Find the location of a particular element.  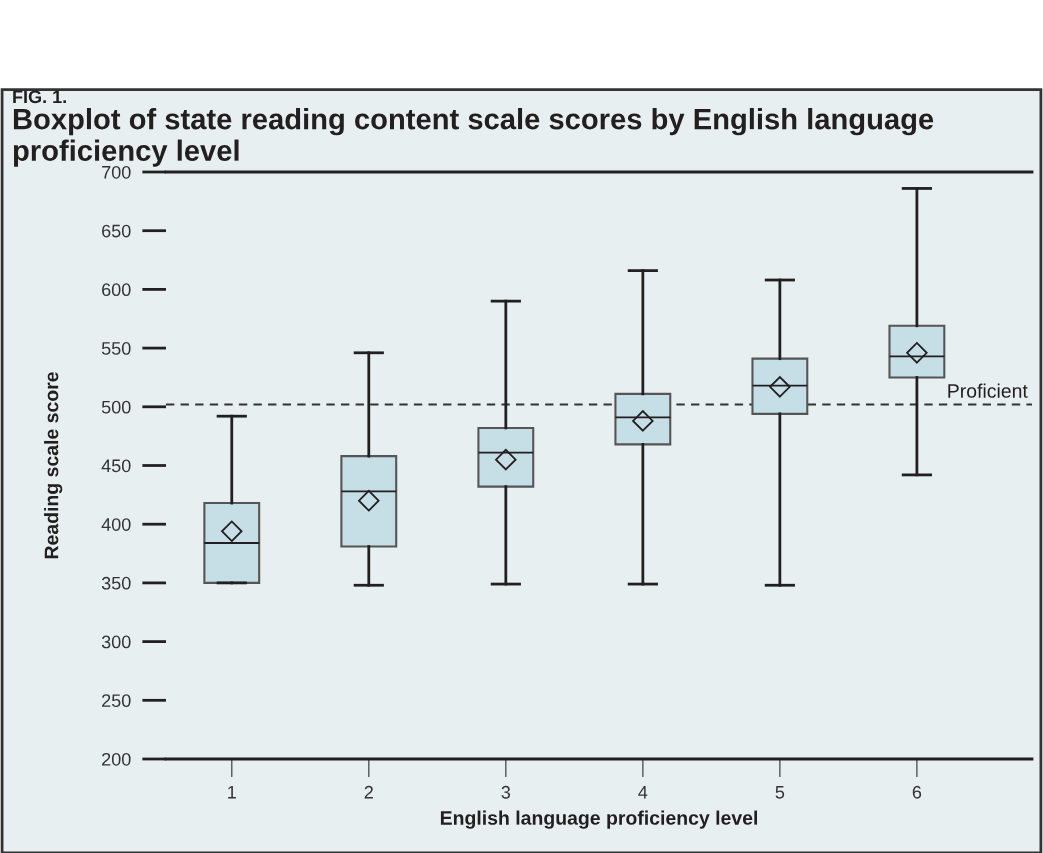

x-tick-label: 5 is located at coordinates (780, 792).